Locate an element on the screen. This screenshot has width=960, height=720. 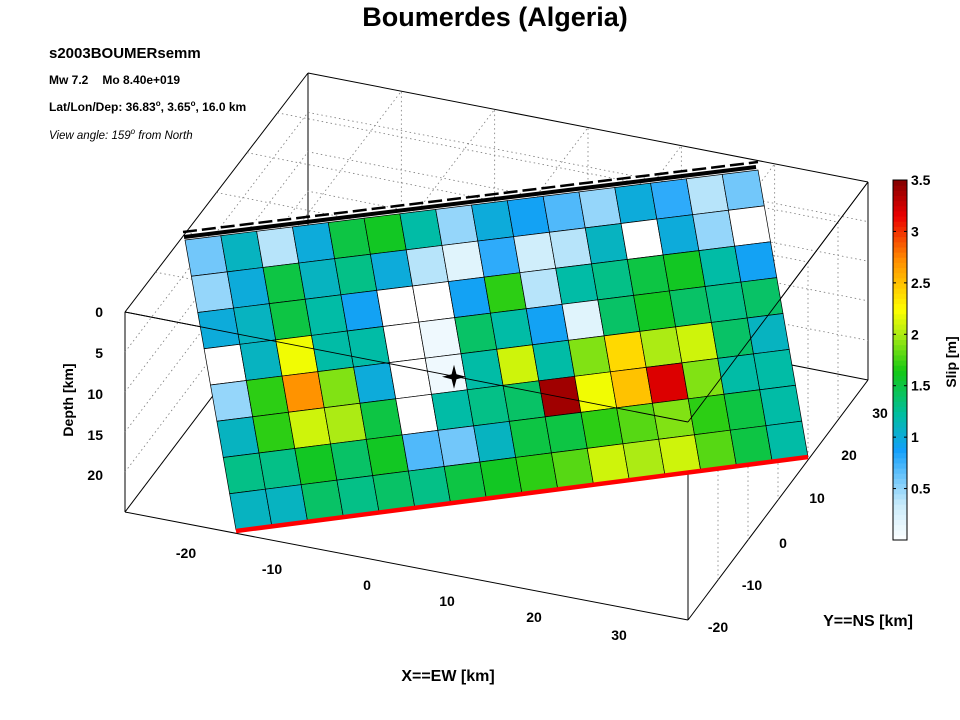
z-tick-label: 0 is located at coordinates (99, 312).